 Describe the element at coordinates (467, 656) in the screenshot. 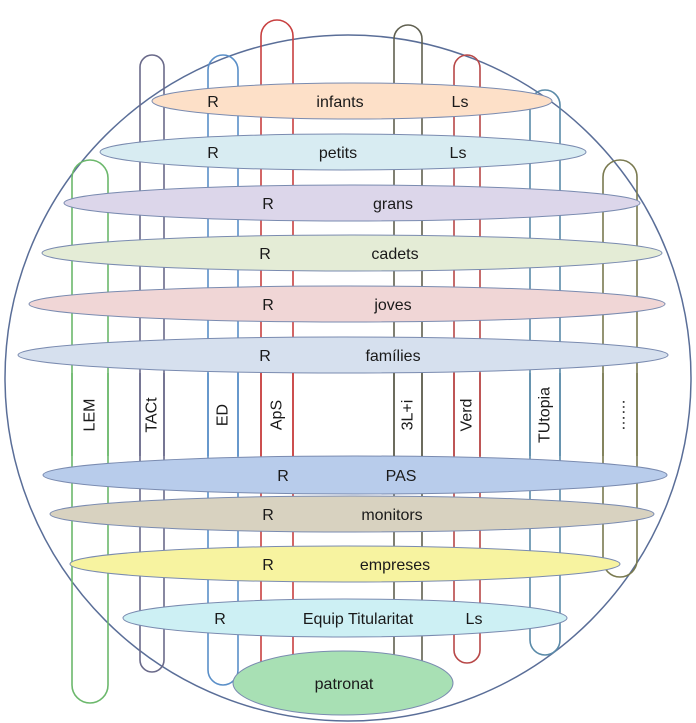

I see `column-loop-bottom-verd` at that location.